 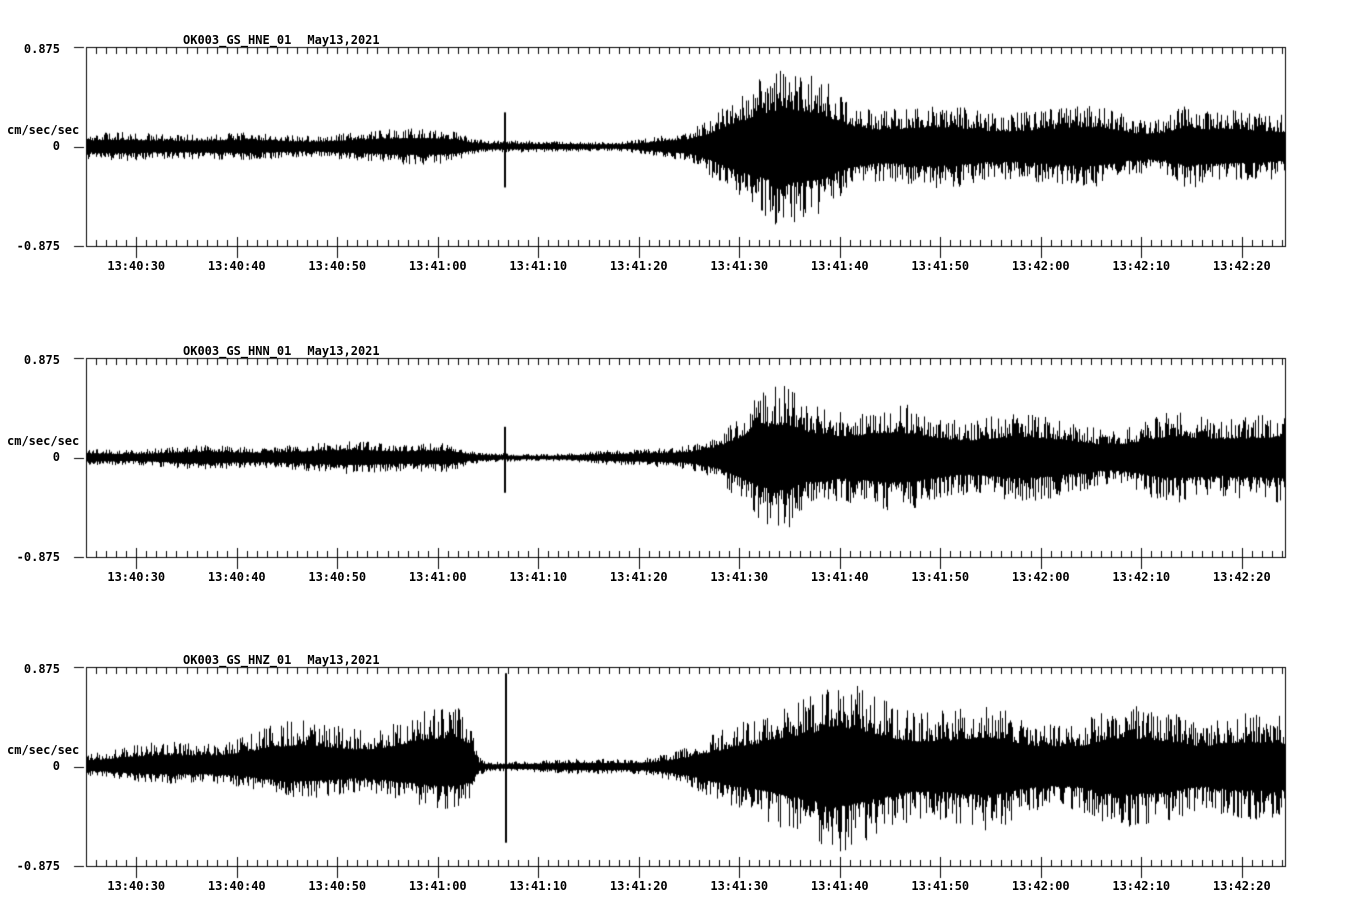 What do you see at coordinates (237, 660) in the screenshot?
I see `station-channel-id: OK003_GS_HNZ_01` at bounding box center [237, 660].